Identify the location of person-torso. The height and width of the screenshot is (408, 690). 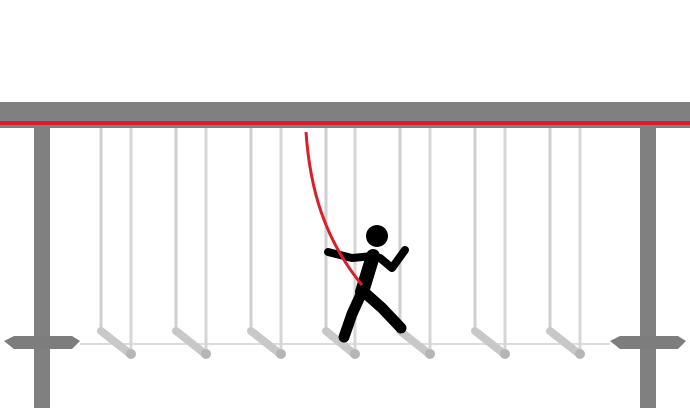
(367, 274).